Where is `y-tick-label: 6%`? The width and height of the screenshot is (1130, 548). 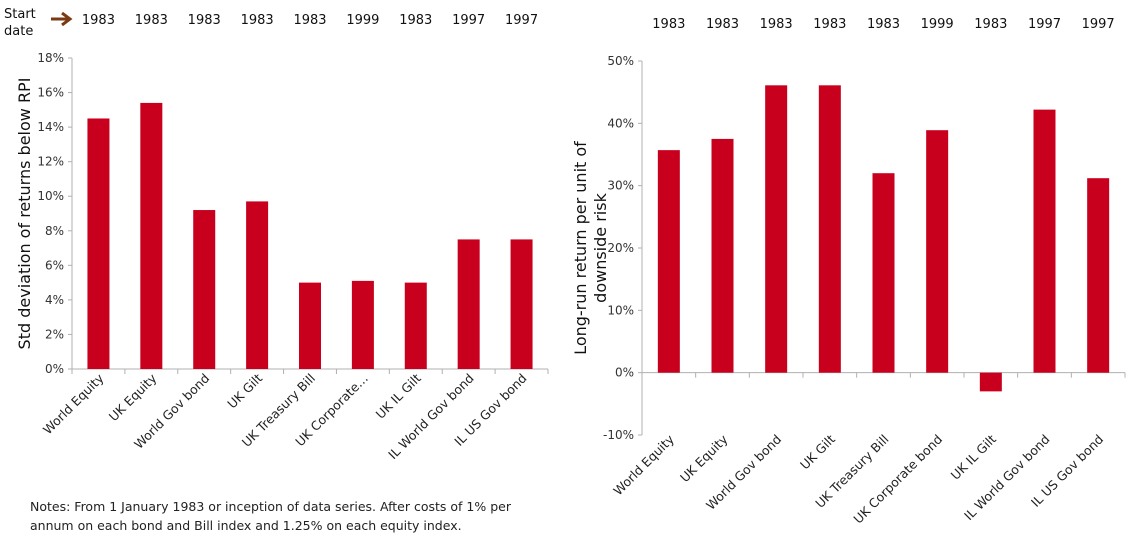
y-tick-label: 6% is located at coordinates (54, 265).